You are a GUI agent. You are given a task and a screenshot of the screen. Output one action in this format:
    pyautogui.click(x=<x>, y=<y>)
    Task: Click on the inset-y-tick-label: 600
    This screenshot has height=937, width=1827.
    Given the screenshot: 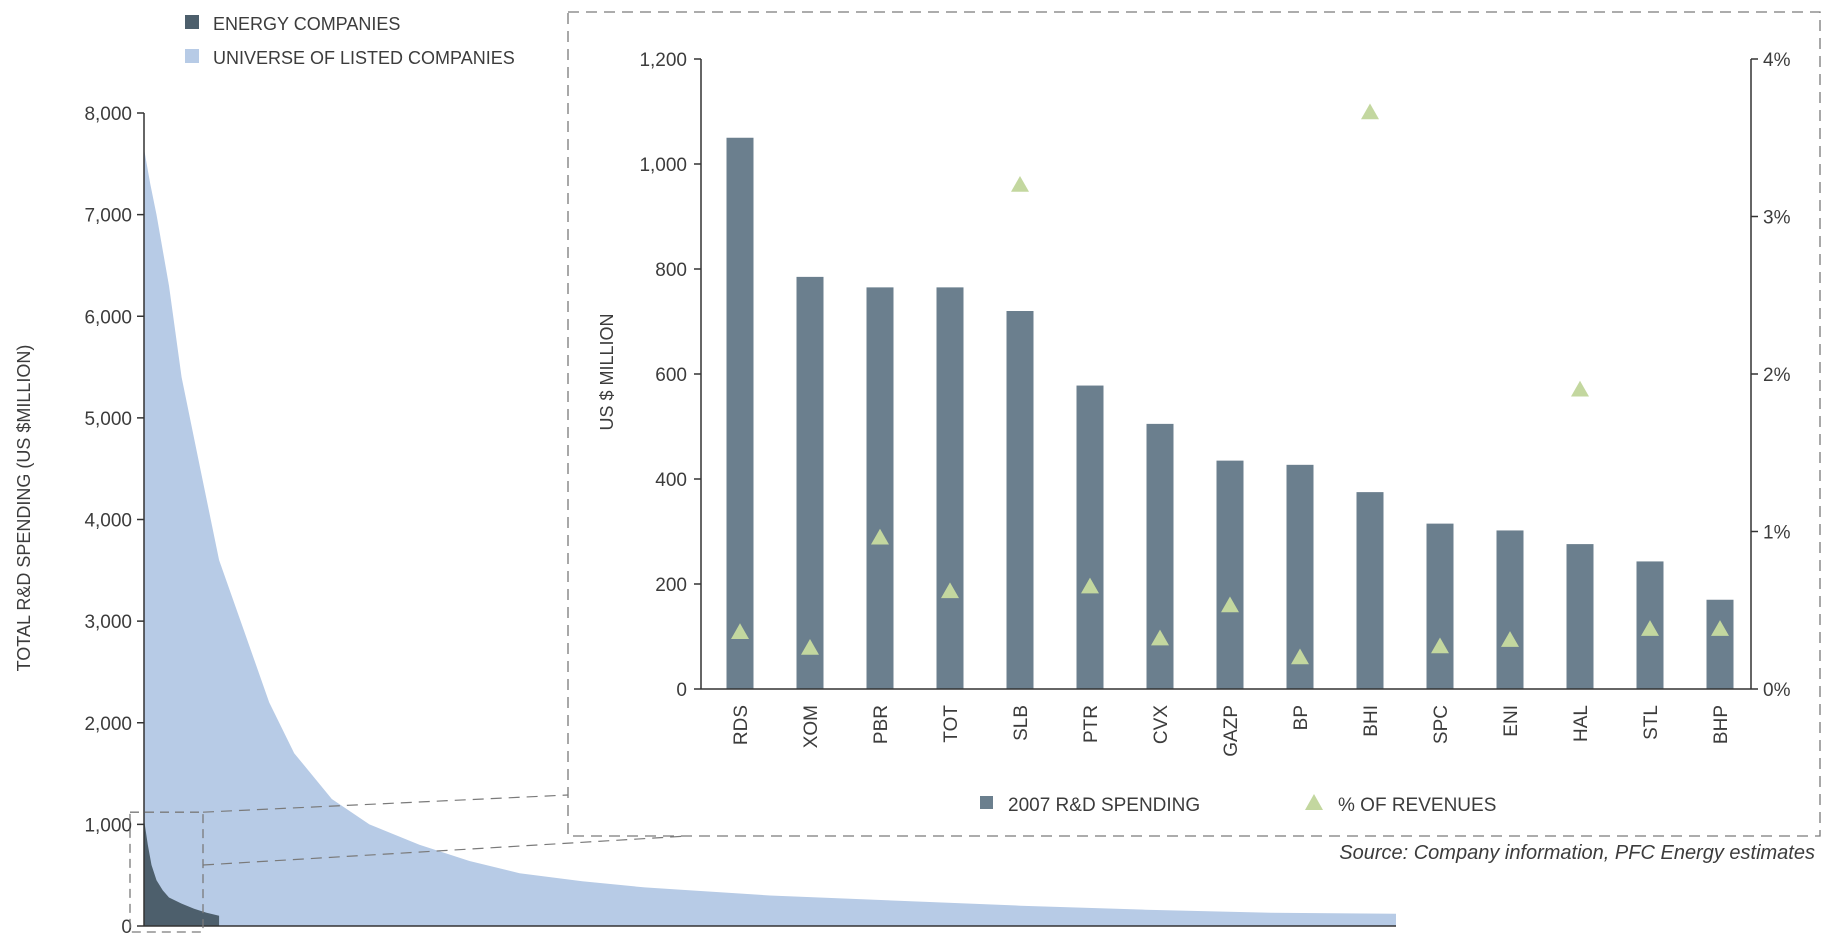 What is the action you would take?
    pyautogui.click(x=671, y=375)
    